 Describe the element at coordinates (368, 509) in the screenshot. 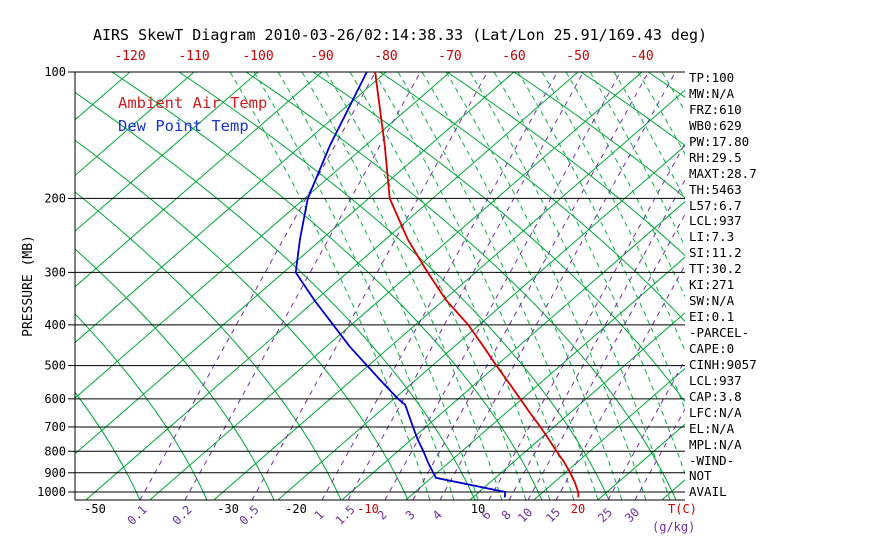

I see `bottom-temp-label: -10` at that location.